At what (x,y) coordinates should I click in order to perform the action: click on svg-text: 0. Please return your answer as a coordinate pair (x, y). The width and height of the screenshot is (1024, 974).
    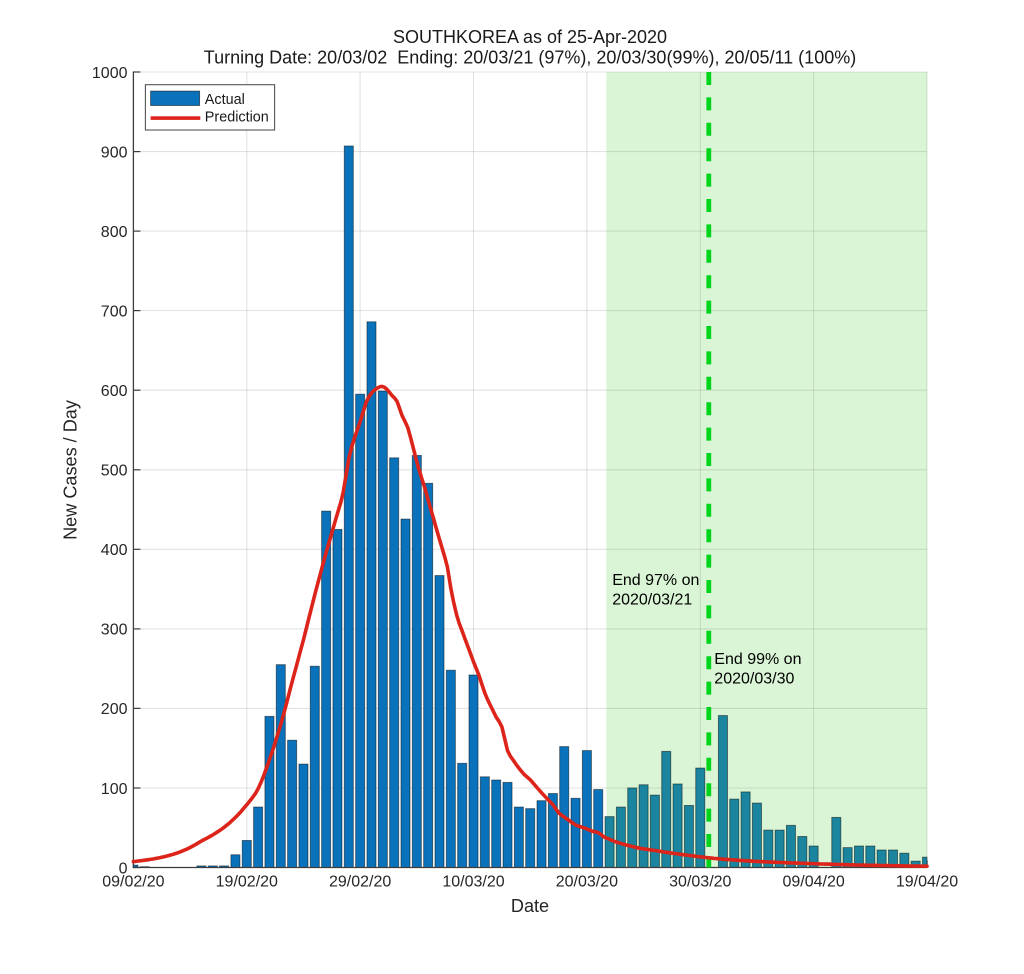
    Looking at the image, I should click on (123, 868).